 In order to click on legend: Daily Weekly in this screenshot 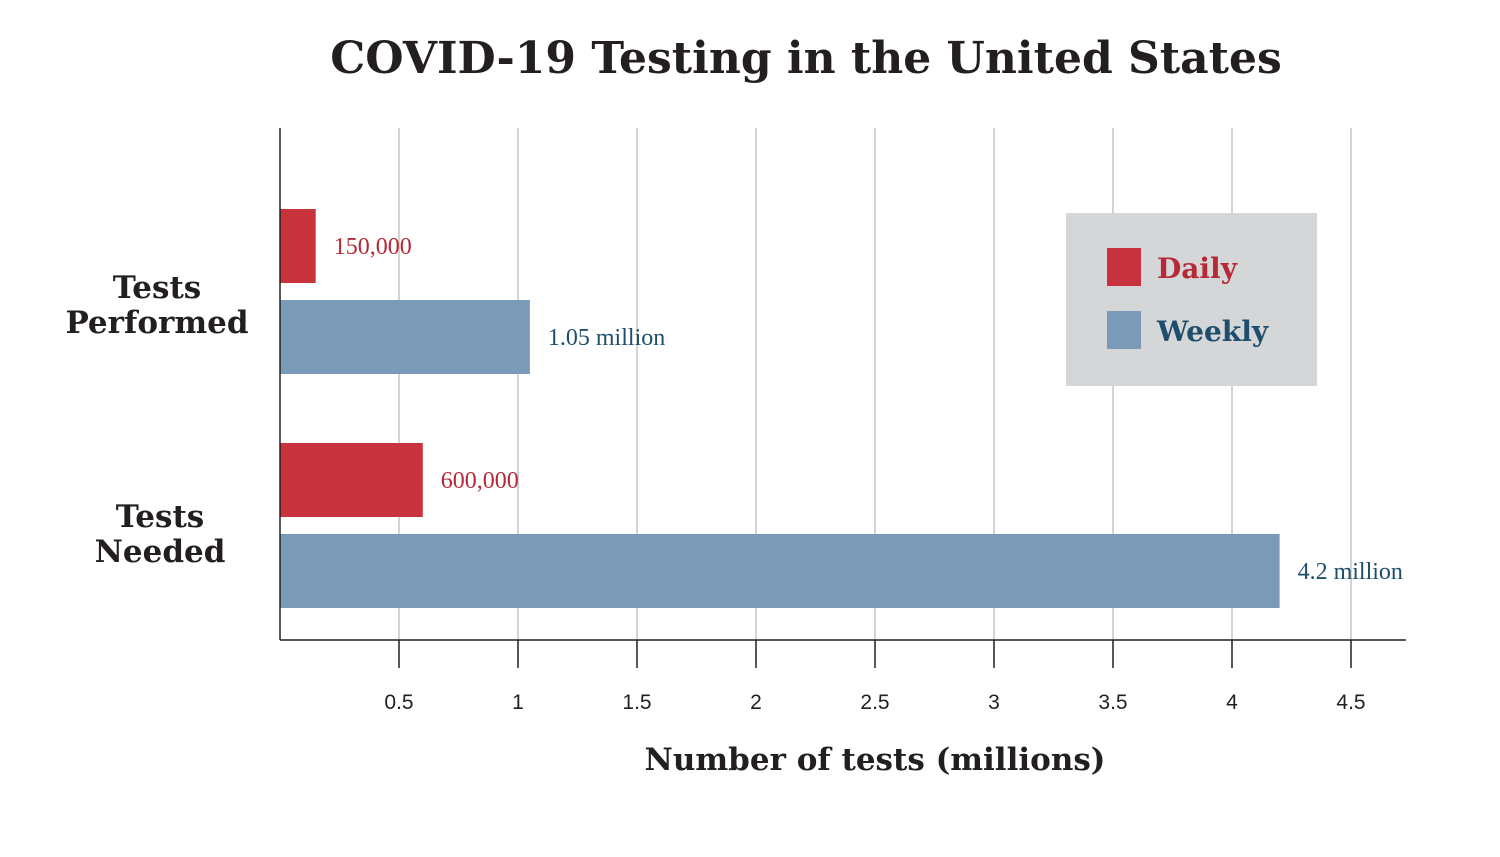, I will do `click(1191, 299)`.